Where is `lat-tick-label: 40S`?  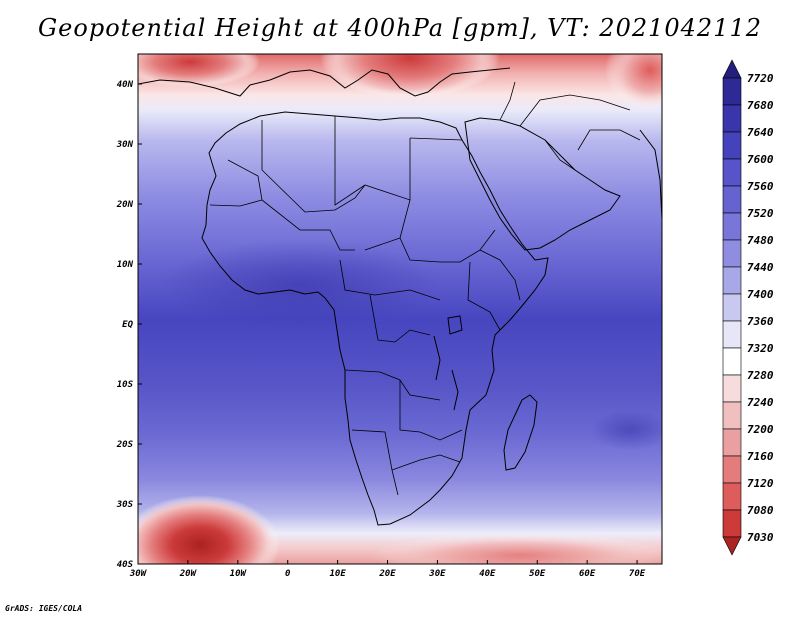
lat-tick-label: 40S is located at coordinates (125, 565).